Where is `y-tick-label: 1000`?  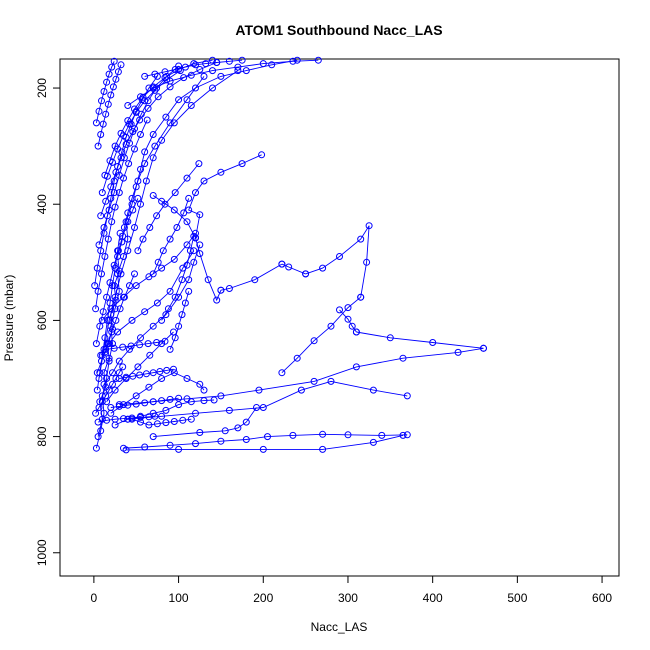 y-tick-label: 1000 is located at coordinates (42, 552).